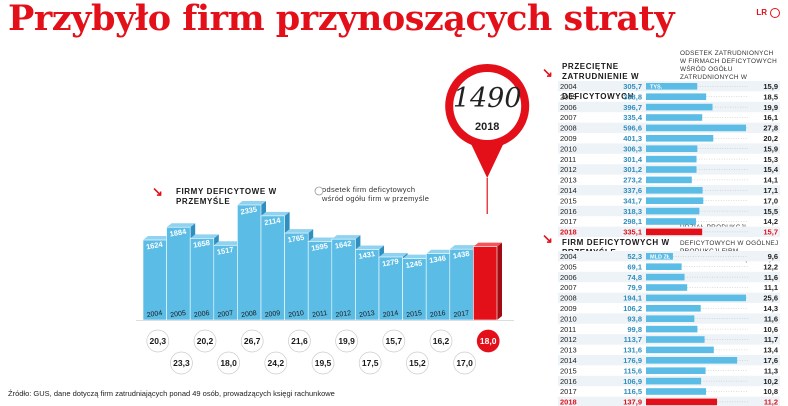 This screenshot has height=406, width=788. I want to click on year-label: 2009, so click(272, 314).